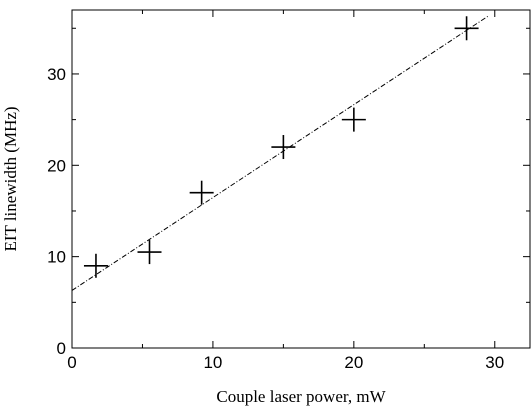 Image resolution: width=531 pixels, height=408 pixels. What do you see at coordinates (494, 362) in the screenshot?
I see `x-tick-label: 30` at bounding box center [494, 362].